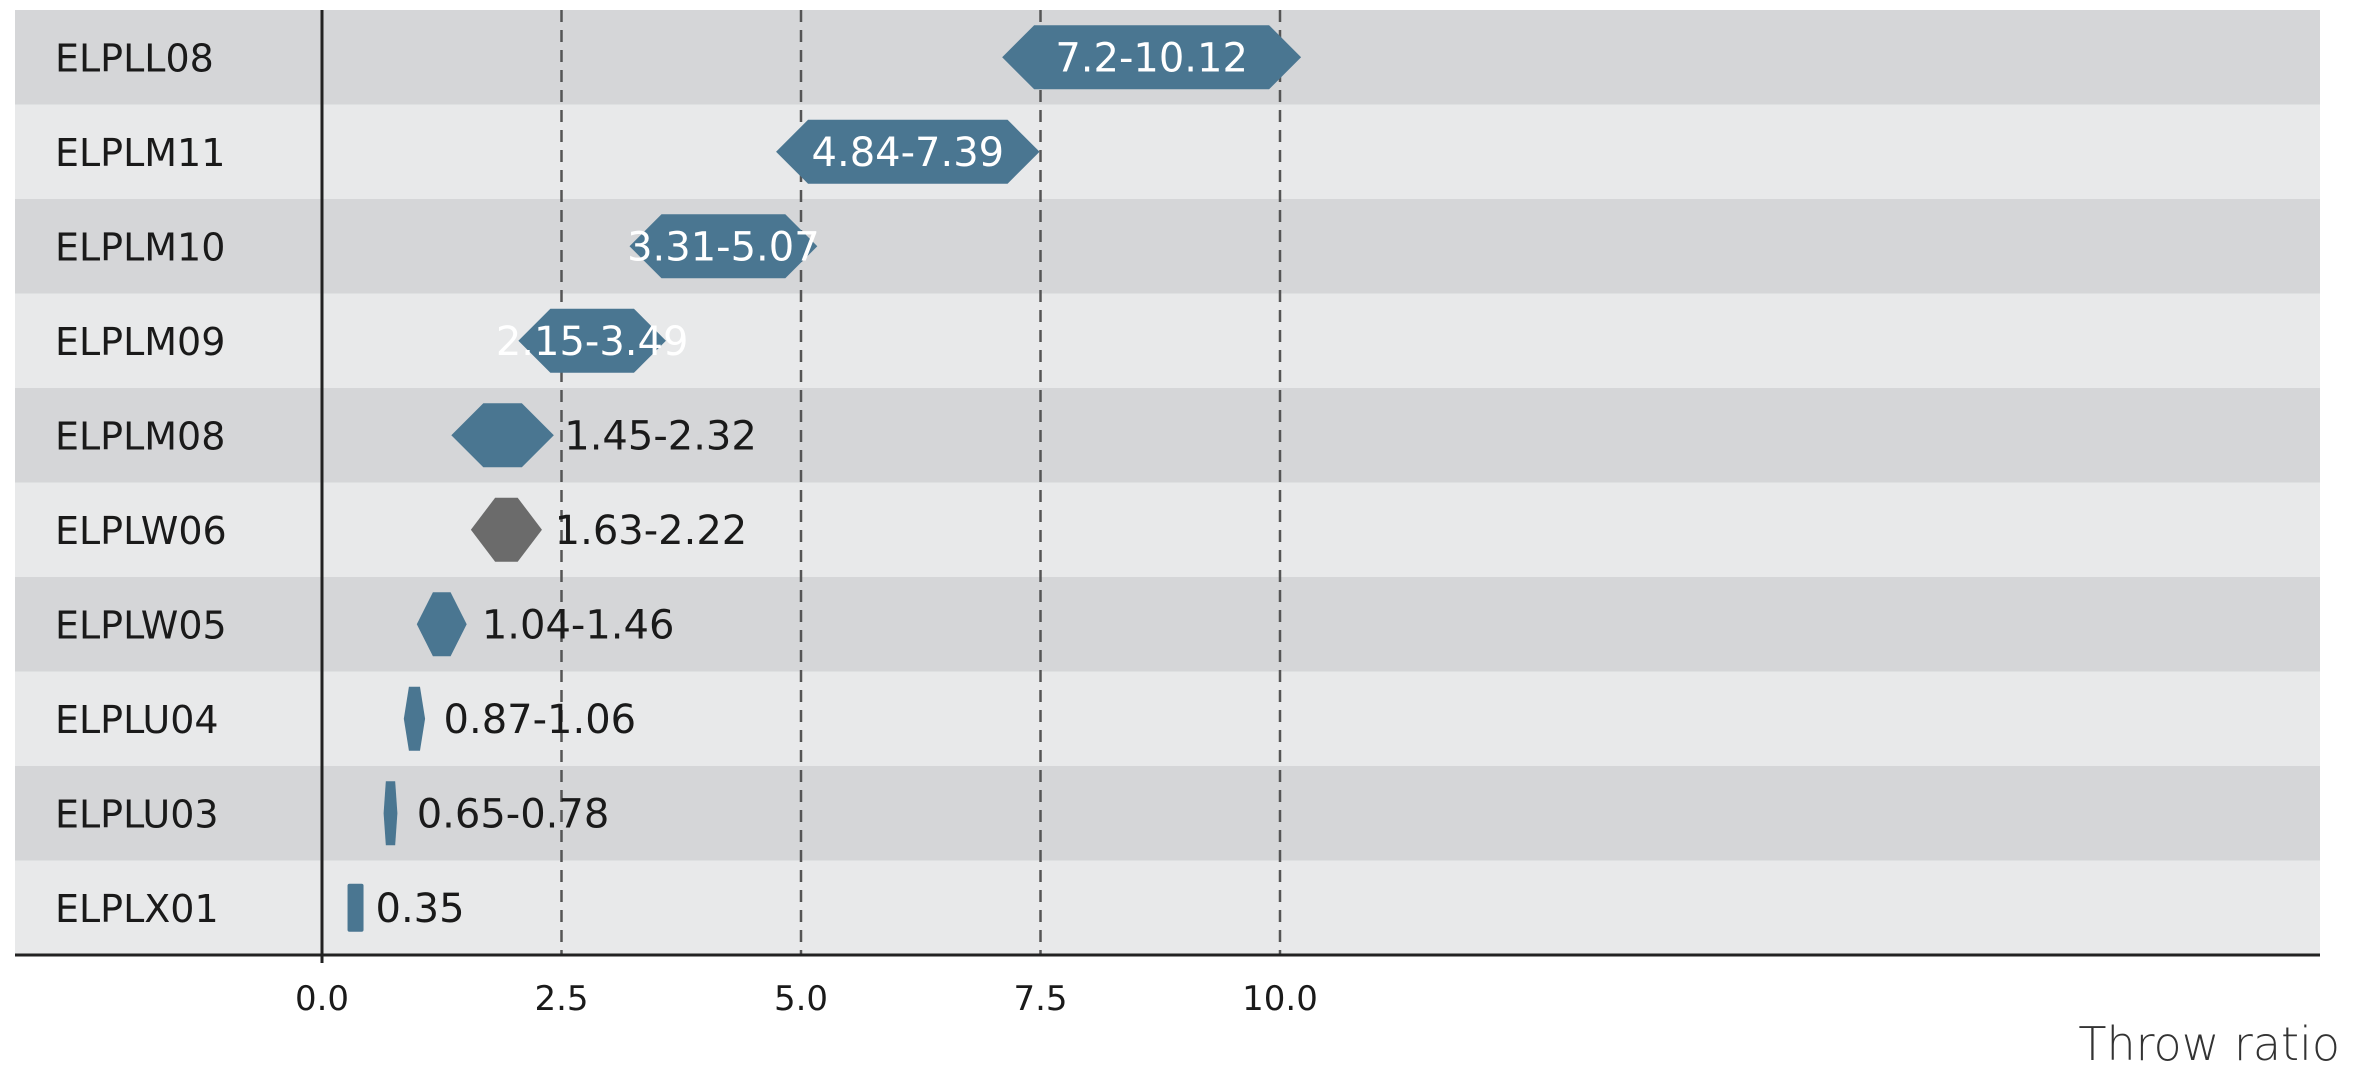  Describe the element at coordinates (660, 436) in the screenshot. I see `value-label: 1.45-2.32` at that location.